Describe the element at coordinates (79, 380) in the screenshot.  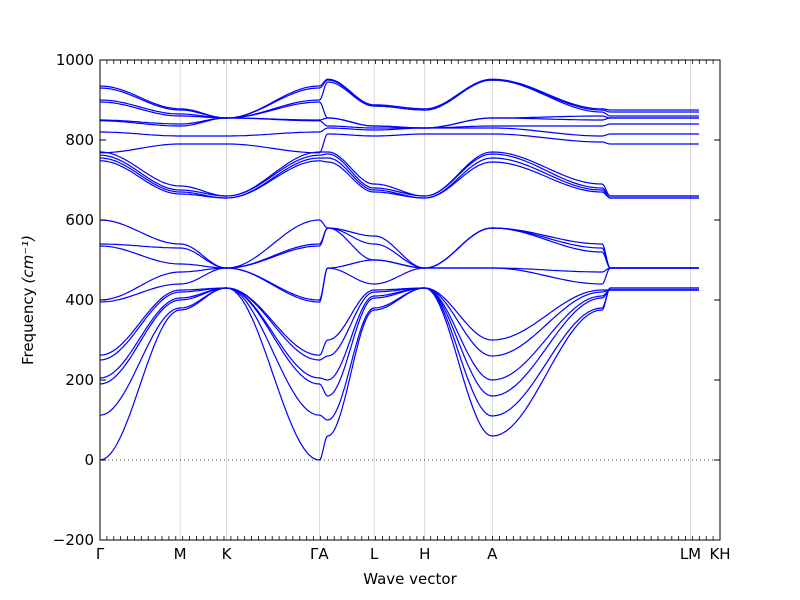
I see `y-tick-label-2: 200` at that location.